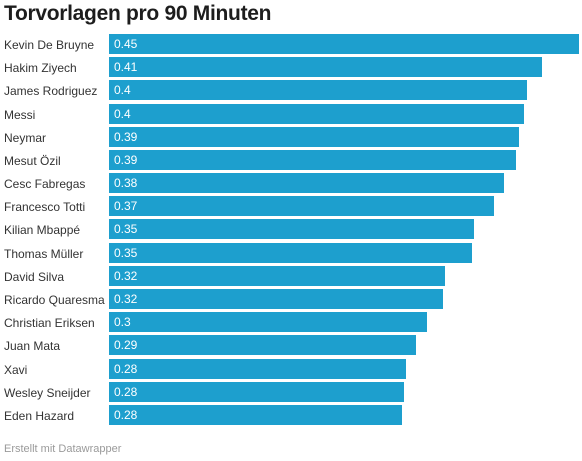 The height and width of the screenshot is (461, 582). I want to click on value-label: 0.3, so click(122, 322).